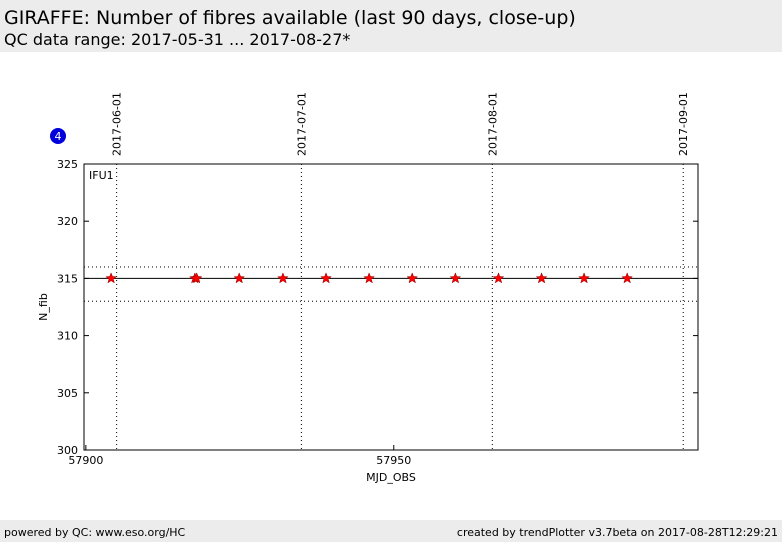 Image resolution: width=782 pixels, height=542 pixels. Describe the element at coordinates (391, 531) in the screenshot. I see `footer-band` at that location.